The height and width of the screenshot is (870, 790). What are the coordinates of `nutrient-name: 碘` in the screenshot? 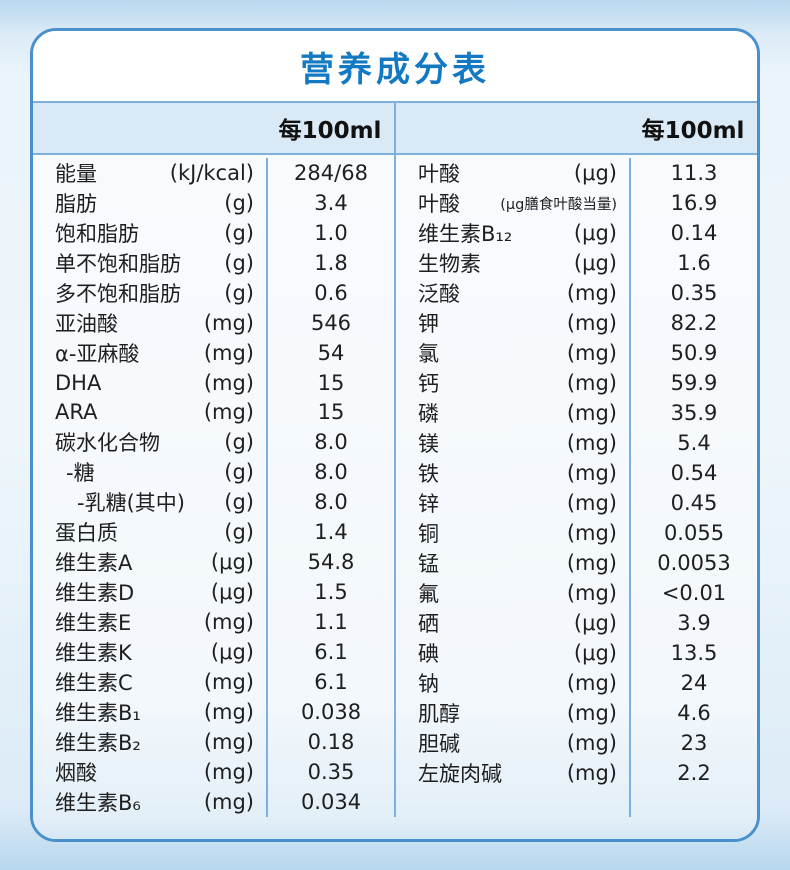 It's located at (428, 654).